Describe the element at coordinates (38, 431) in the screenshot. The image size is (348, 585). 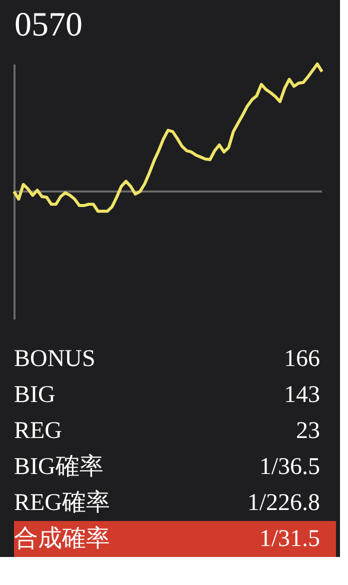
I see `text: REG` at that location.